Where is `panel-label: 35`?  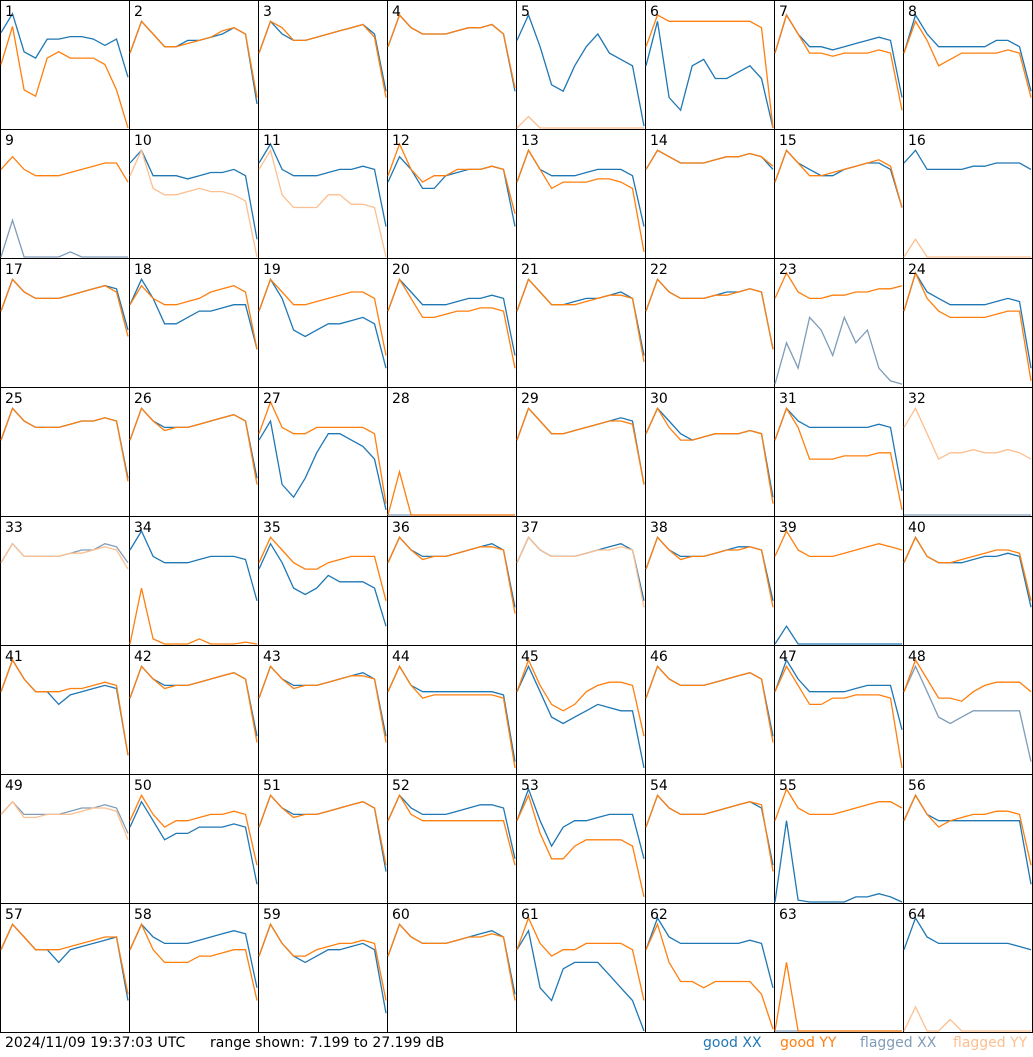 panel-label: 35 is located at coordinates (272, 528).